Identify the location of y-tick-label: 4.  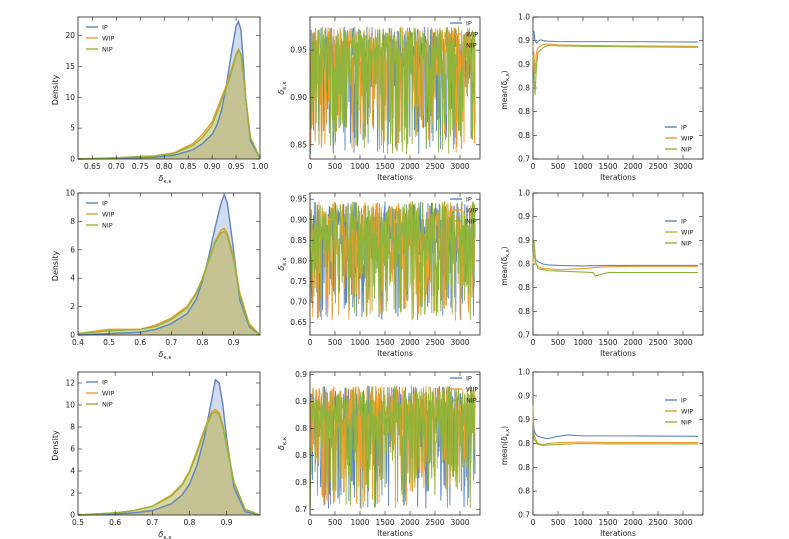
(72, 278).